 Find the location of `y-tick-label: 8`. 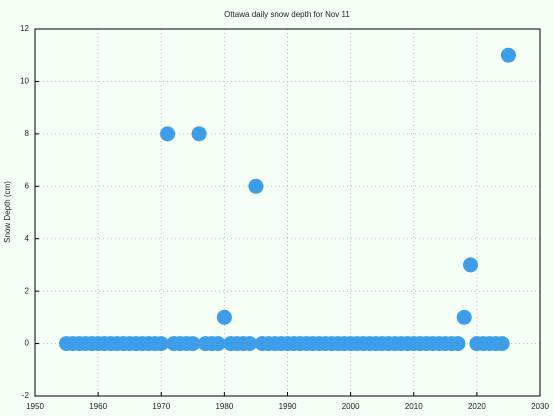

y-tick-label: 8 is located at coordinates (27, 133).